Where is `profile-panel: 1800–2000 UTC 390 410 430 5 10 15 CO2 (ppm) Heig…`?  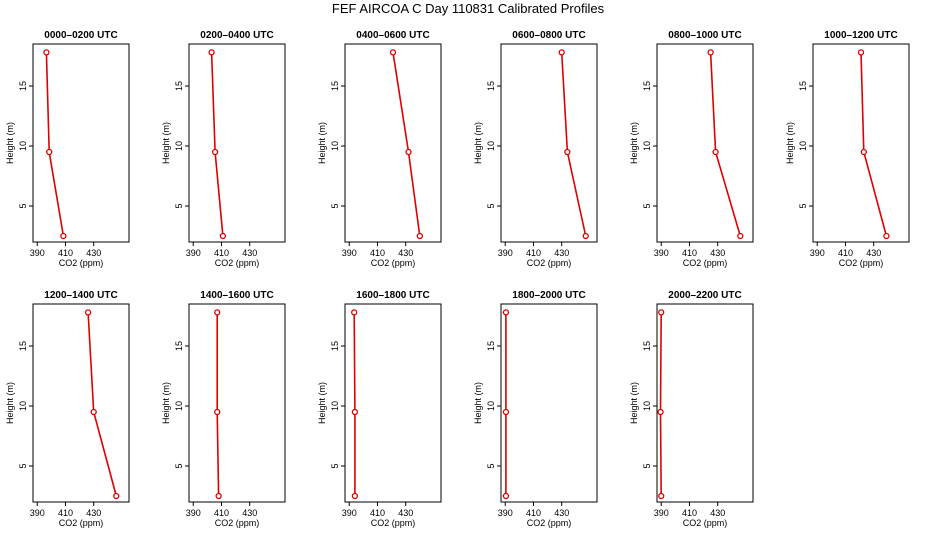 profile-panel: 1800–2000 UTC 390 410 430 5 10 15 CO2 (ppm) Heig… is located at coordinates (535, 409).